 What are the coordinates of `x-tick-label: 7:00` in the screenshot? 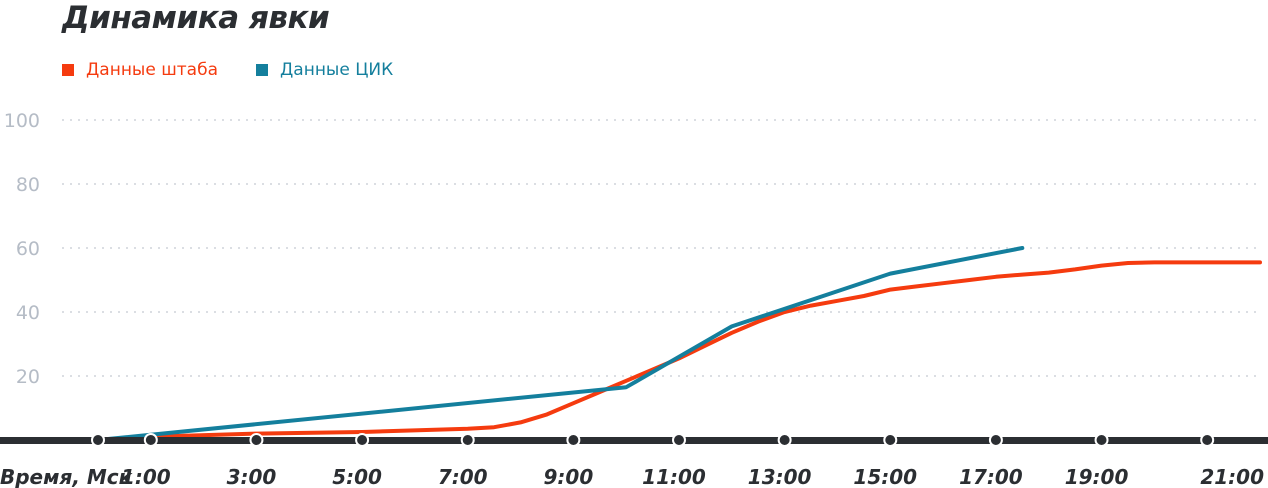 It's located at (463, 476).